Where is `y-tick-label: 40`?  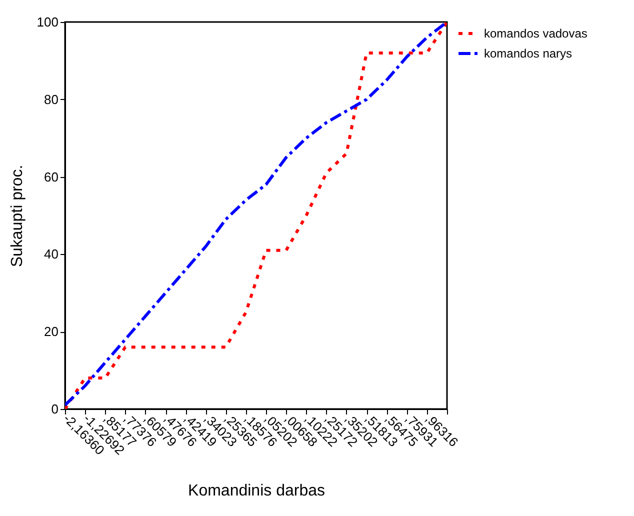
y-tick-label: 40 is located at coordinates (51, 254).